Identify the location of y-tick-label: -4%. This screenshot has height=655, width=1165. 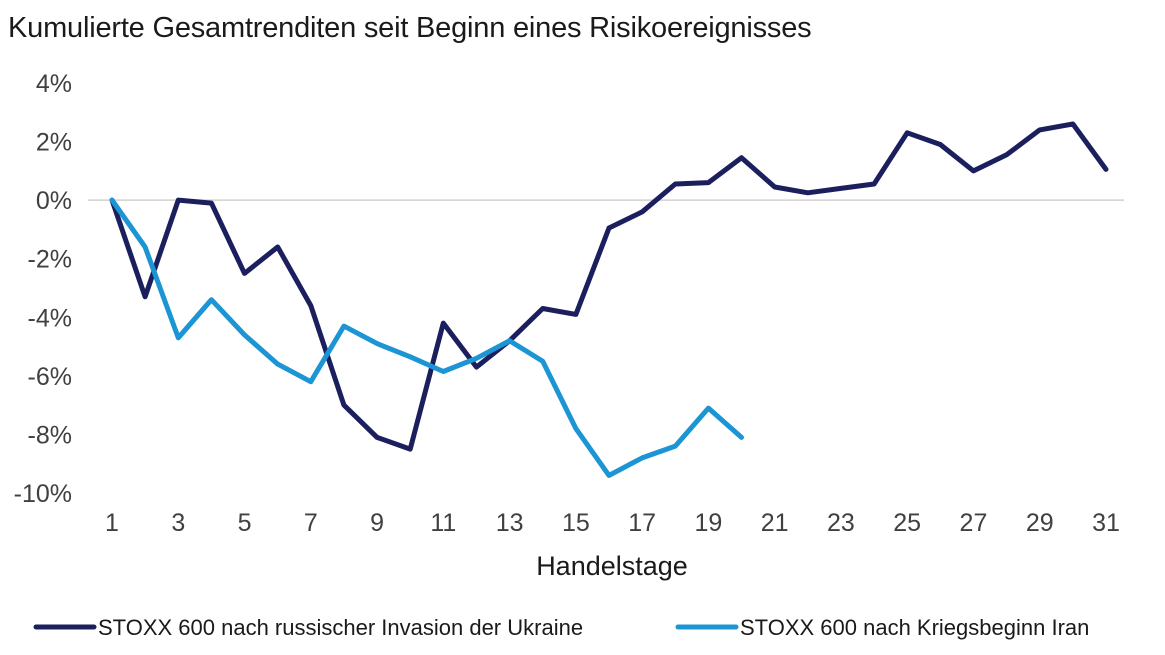
(50, 318).